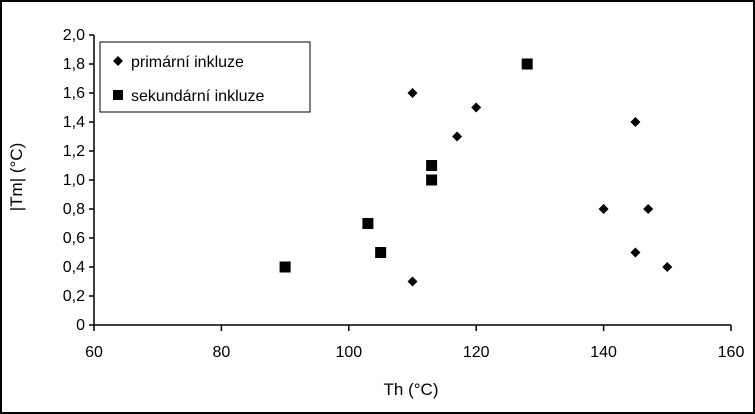  I want to click on legend-box, so click(205, 77).